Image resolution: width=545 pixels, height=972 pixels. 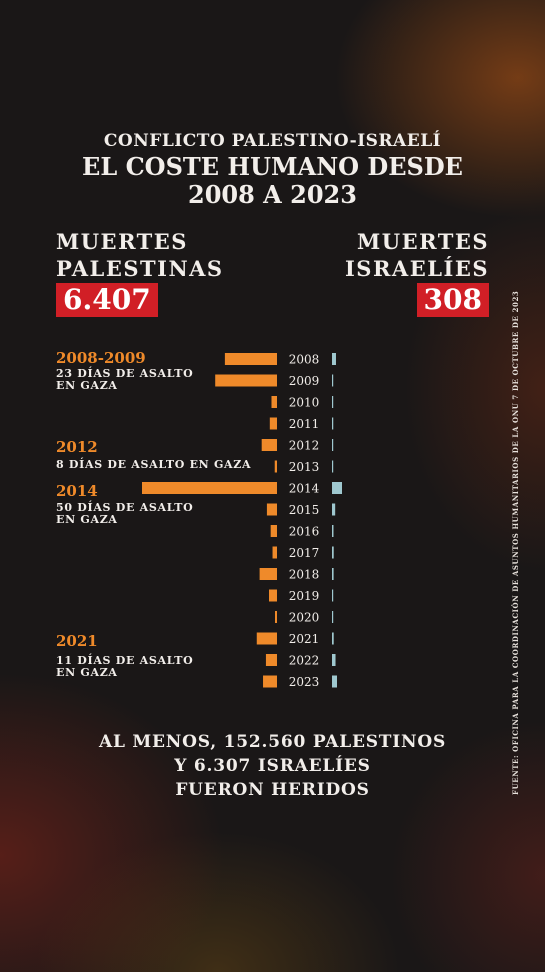 What do you see at coordinates (333, 380) in the screenshot?
I see `israeli-bar-2009` at bounding box center [333, 380].